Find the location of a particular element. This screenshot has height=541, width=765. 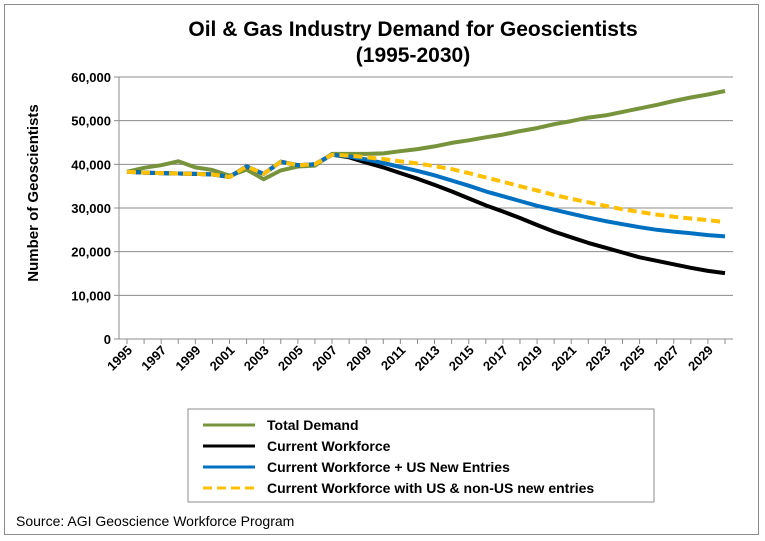

x-tick-label: 2013 is located at coordinates (427, 358).